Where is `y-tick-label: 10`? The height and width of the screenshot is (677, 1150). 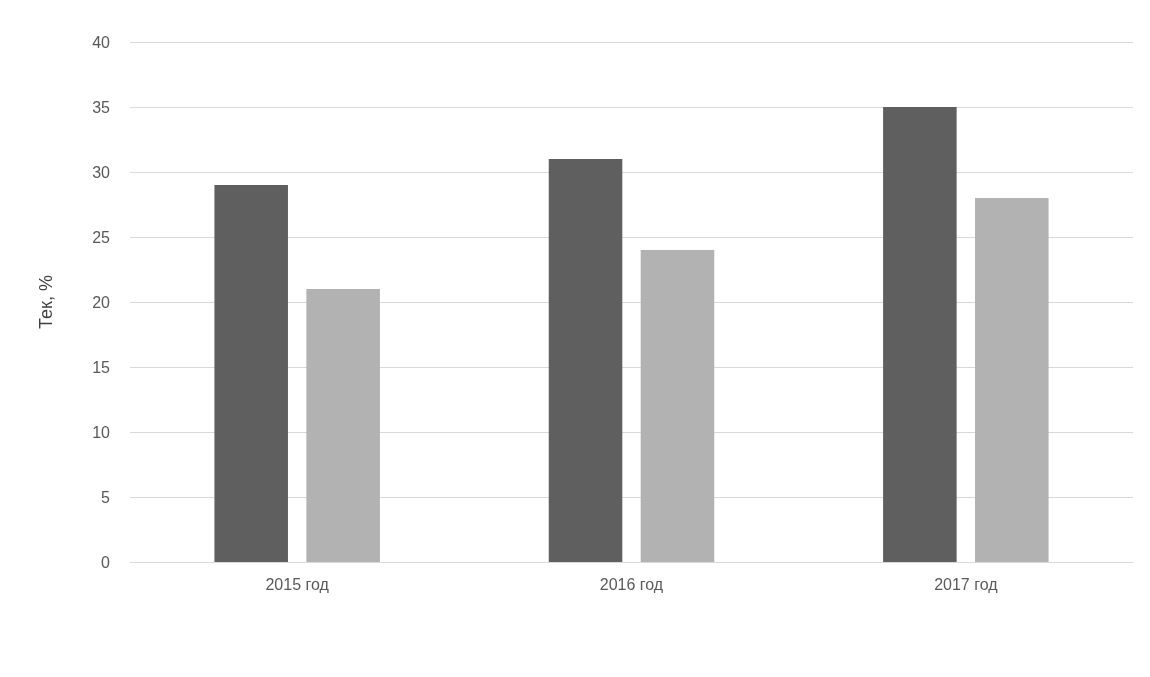 y-tick-label: 10 is located at coordinates (101, 432).